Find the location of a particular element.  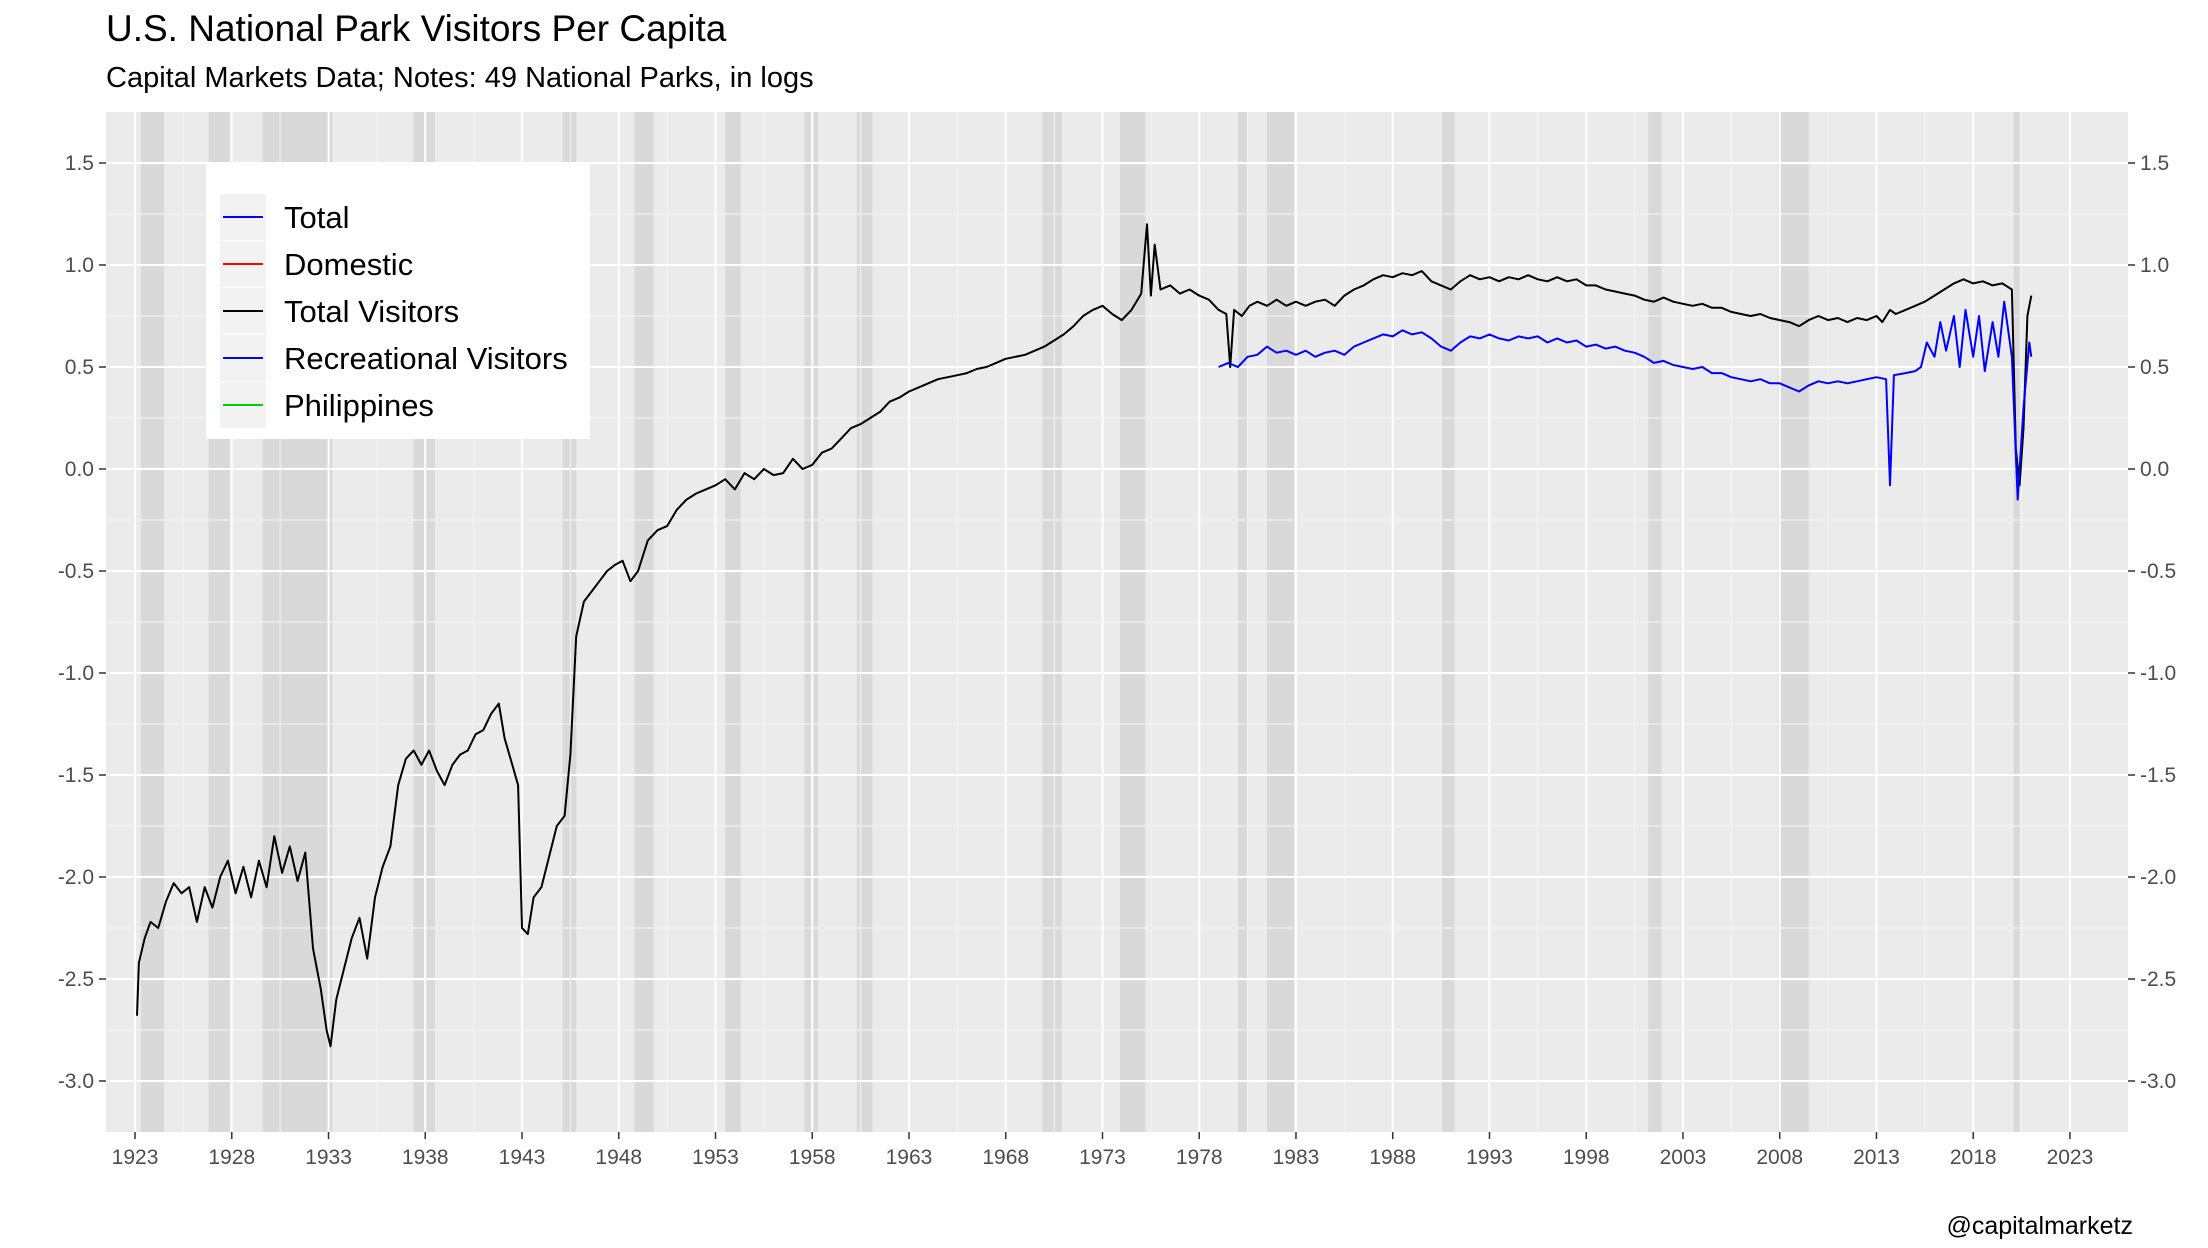

y-tick-label-left: -2.5 is located at coordinates (76, 979).